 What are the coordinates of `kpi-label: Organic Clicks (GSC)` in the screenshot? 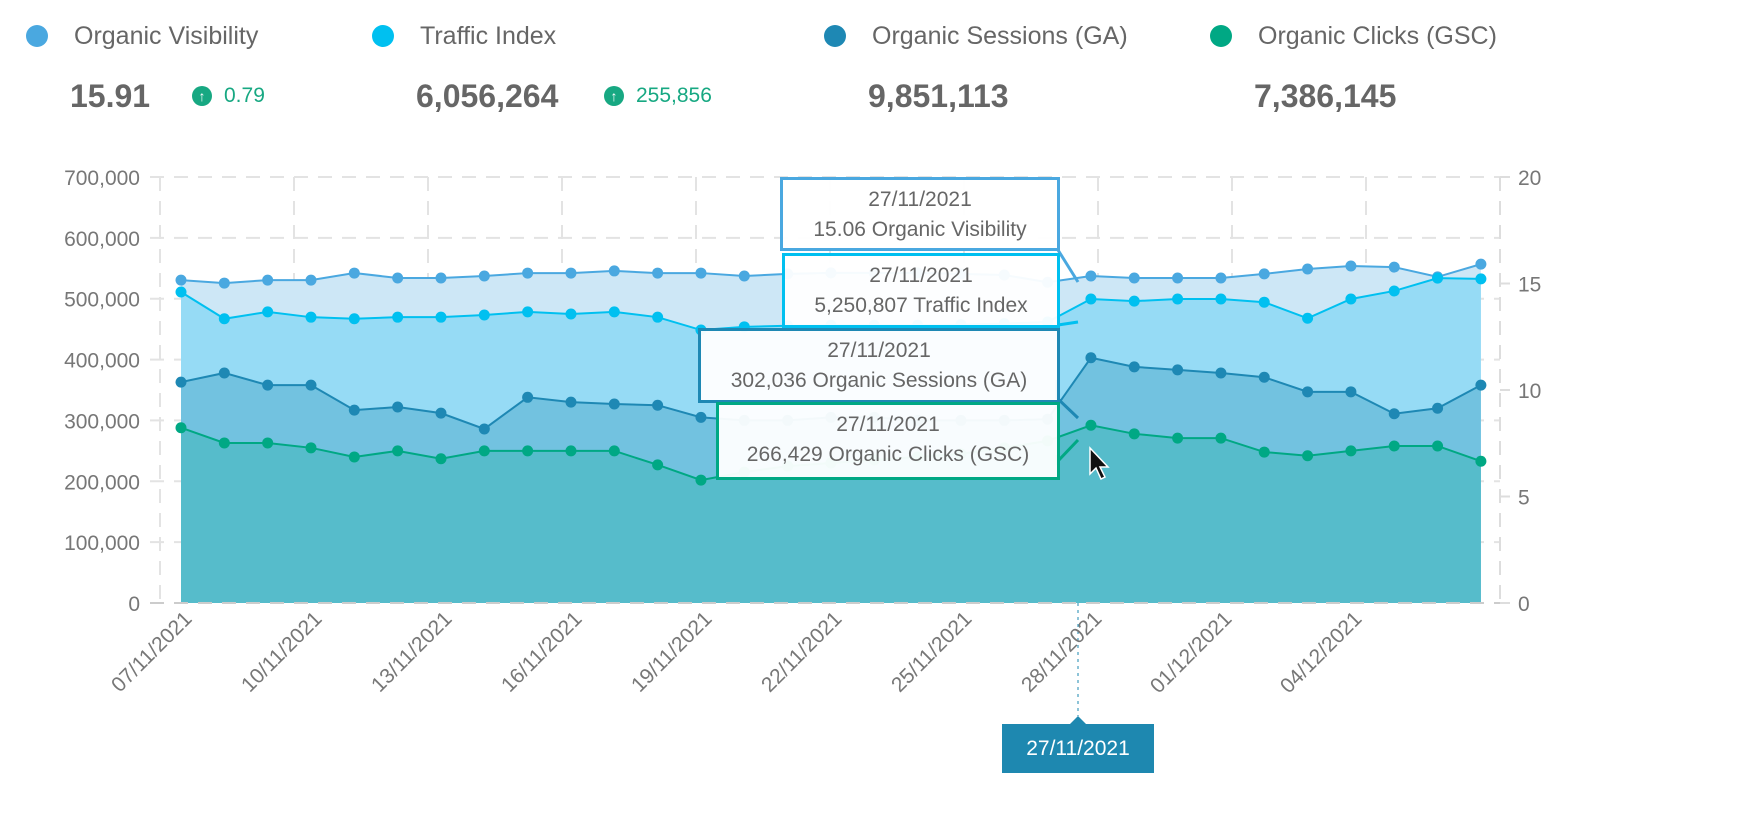 It's located at (1377, 35).